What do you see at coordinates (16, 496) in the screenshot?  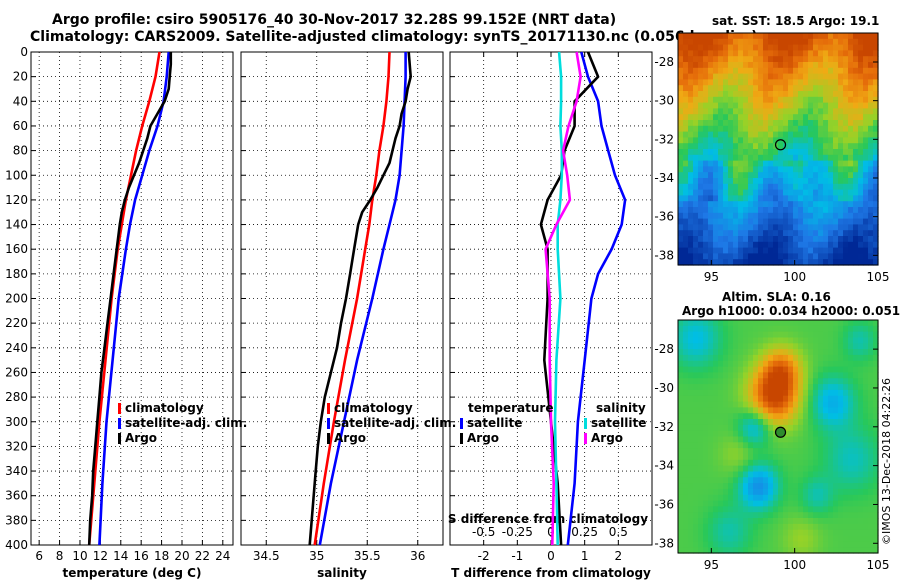 I see `depth-label: 360` at bounding box center [16, 496].